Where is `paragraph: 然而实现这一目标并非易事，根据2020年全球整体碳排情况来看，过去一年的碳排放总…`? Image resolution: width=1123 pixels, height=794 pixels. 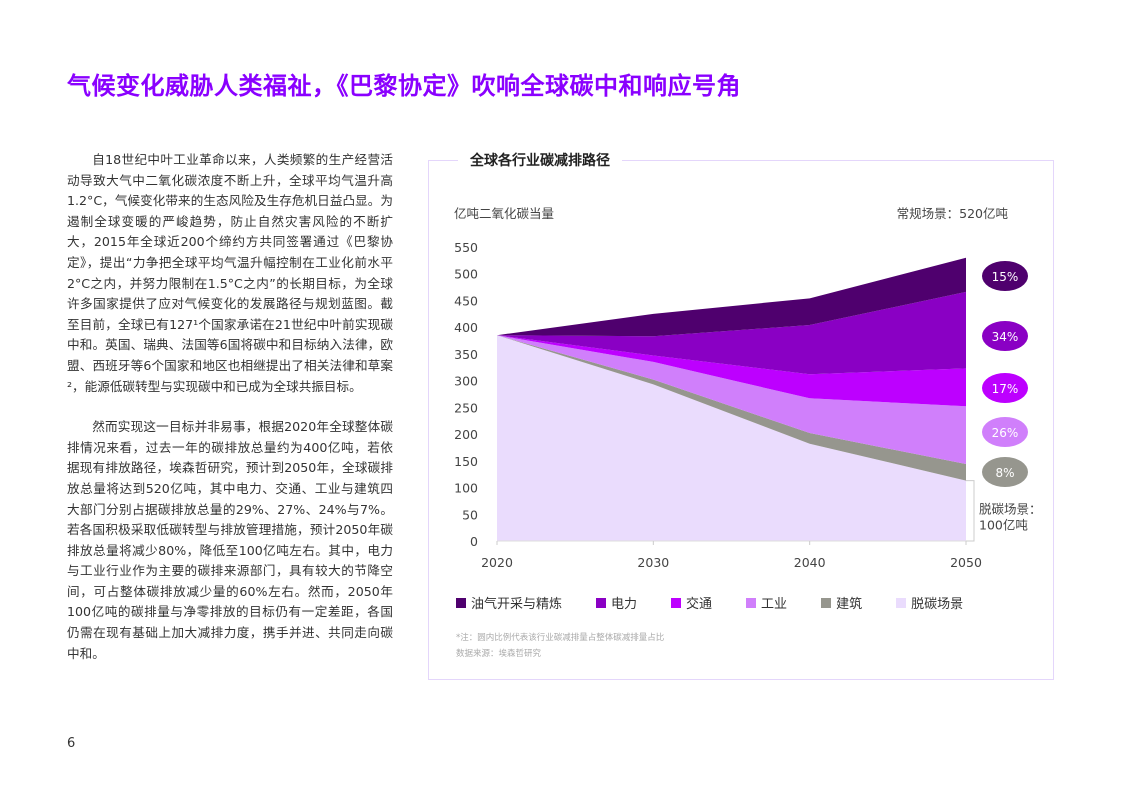
paragraph: 然而实现这一目标并非易事，根据2020年全球整体碳排情况来看，过去一年的碳排放总… is located at coordinates (230, 540).